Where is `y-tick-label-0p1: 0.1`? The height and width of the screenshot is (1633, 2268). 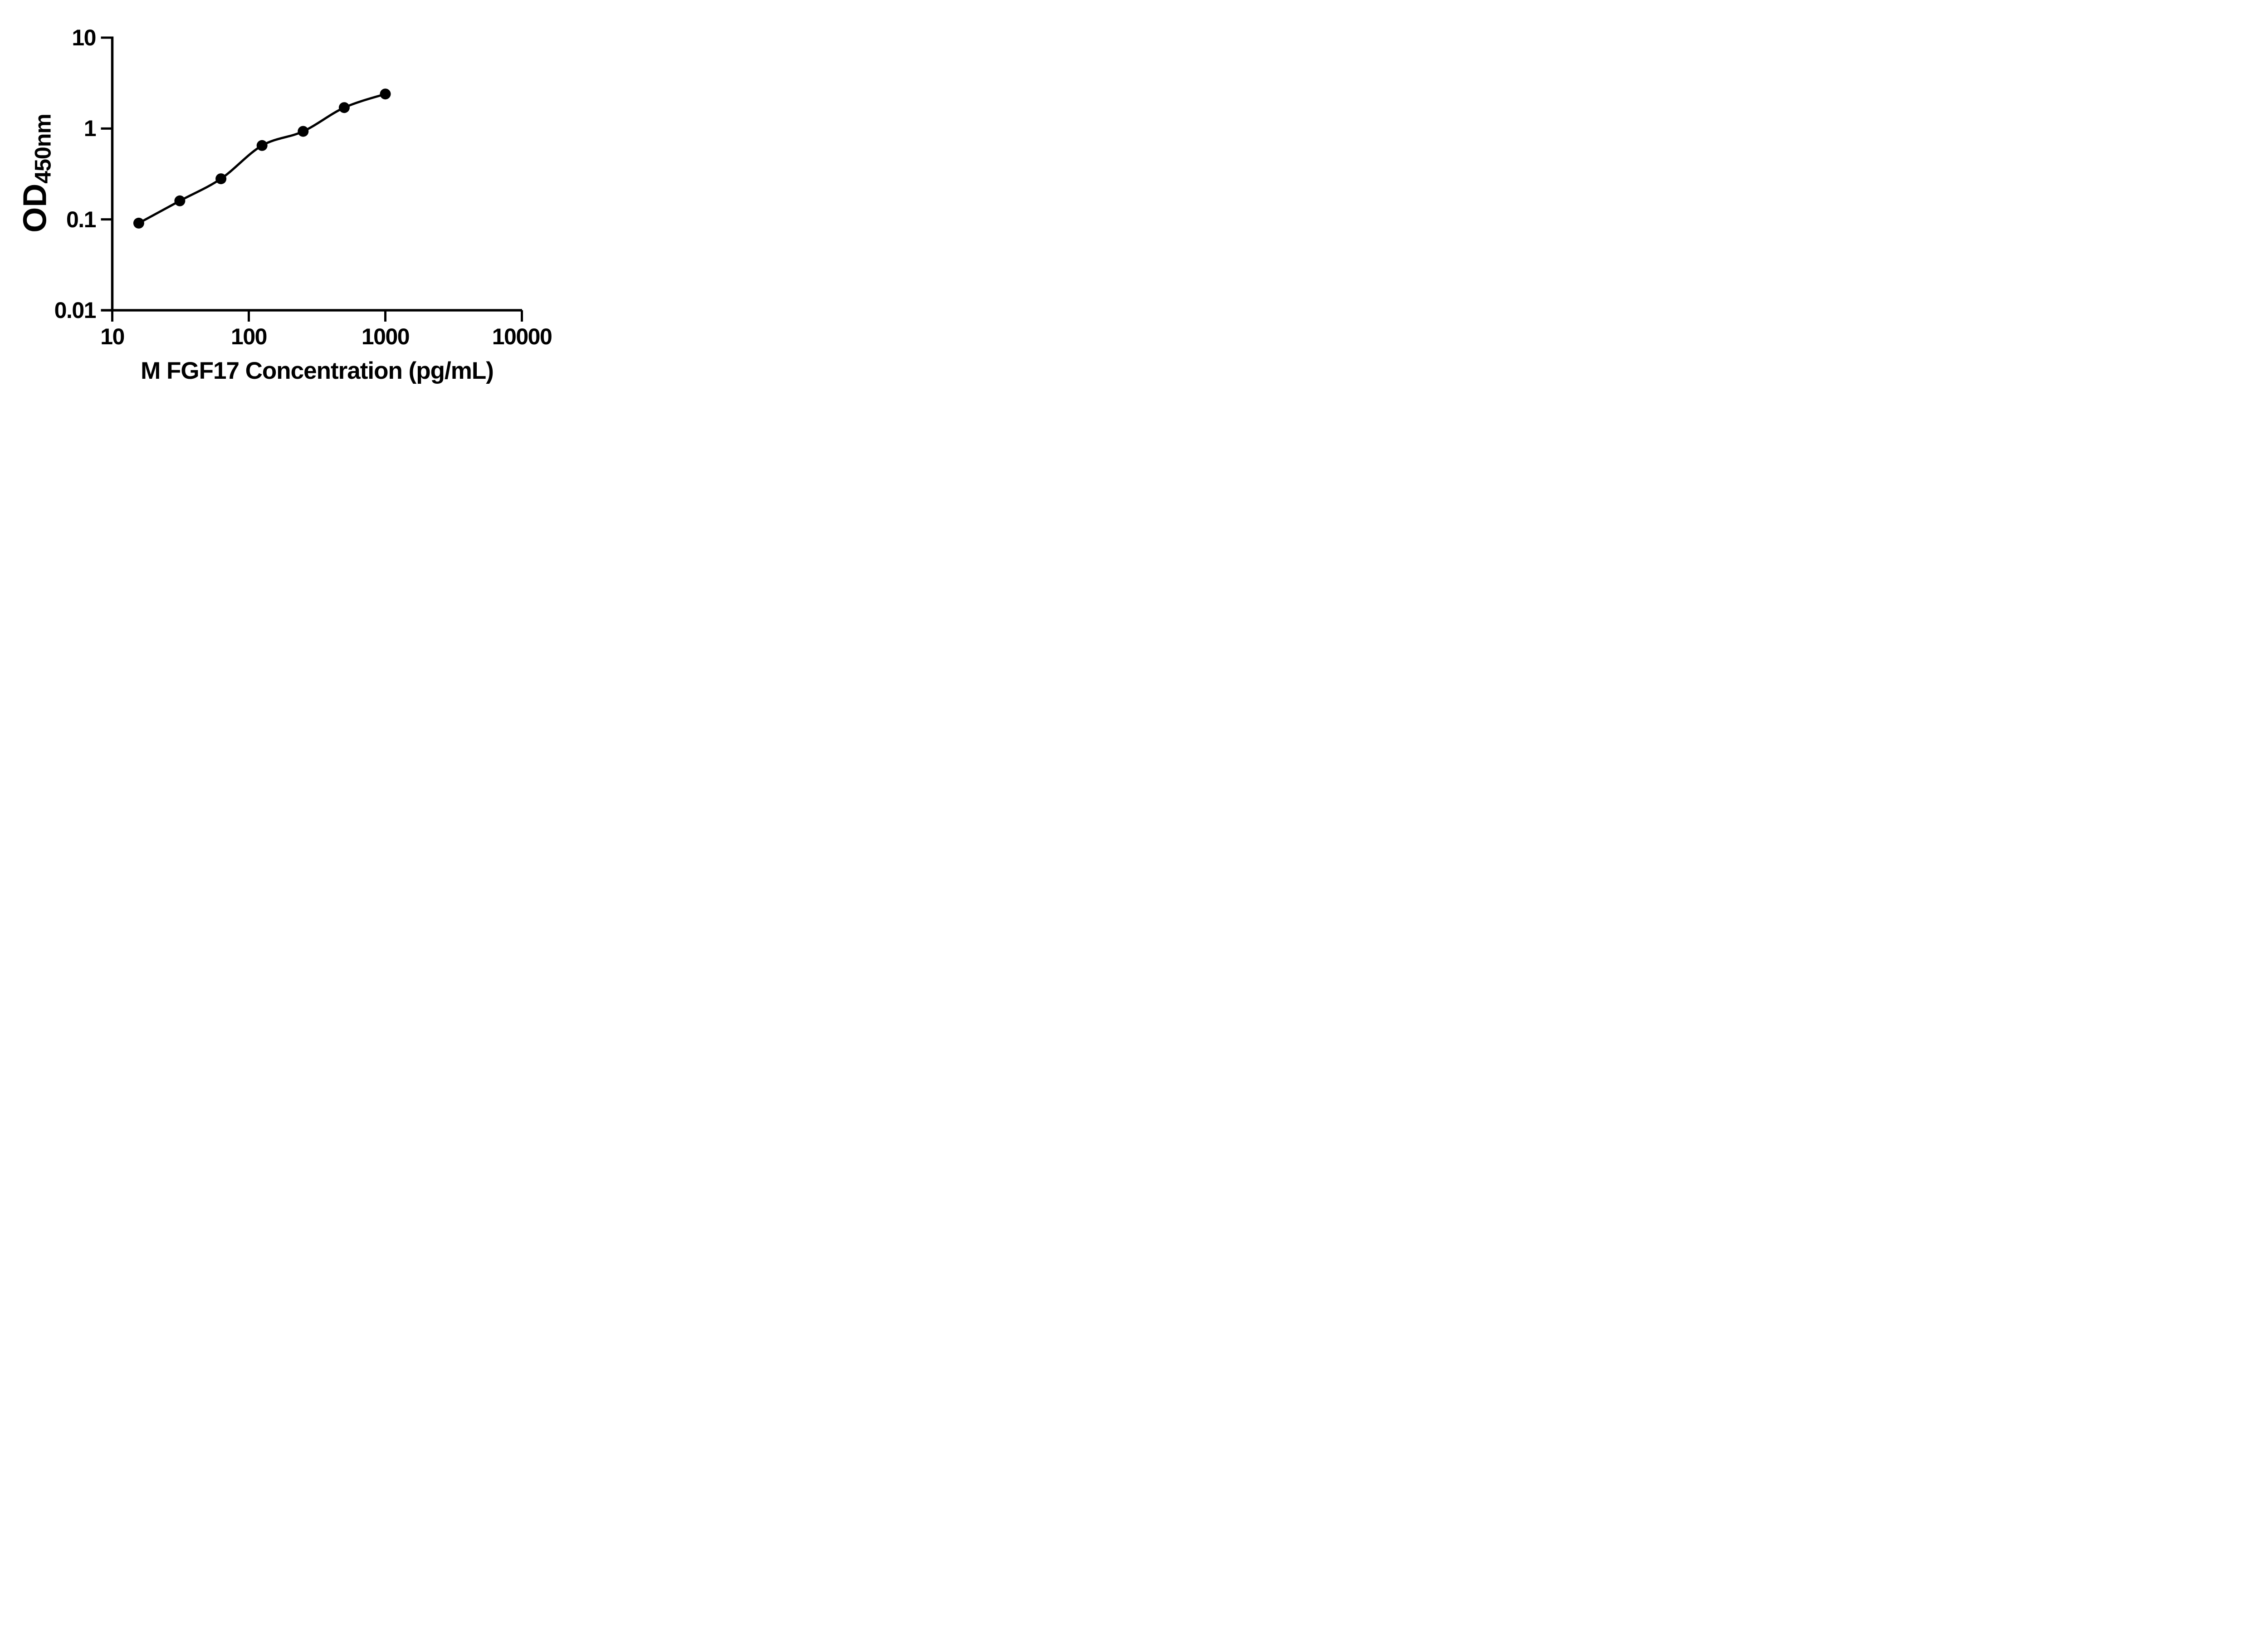 y-tick-label-0p1: 0.1 is located at coordinates (82, 219).